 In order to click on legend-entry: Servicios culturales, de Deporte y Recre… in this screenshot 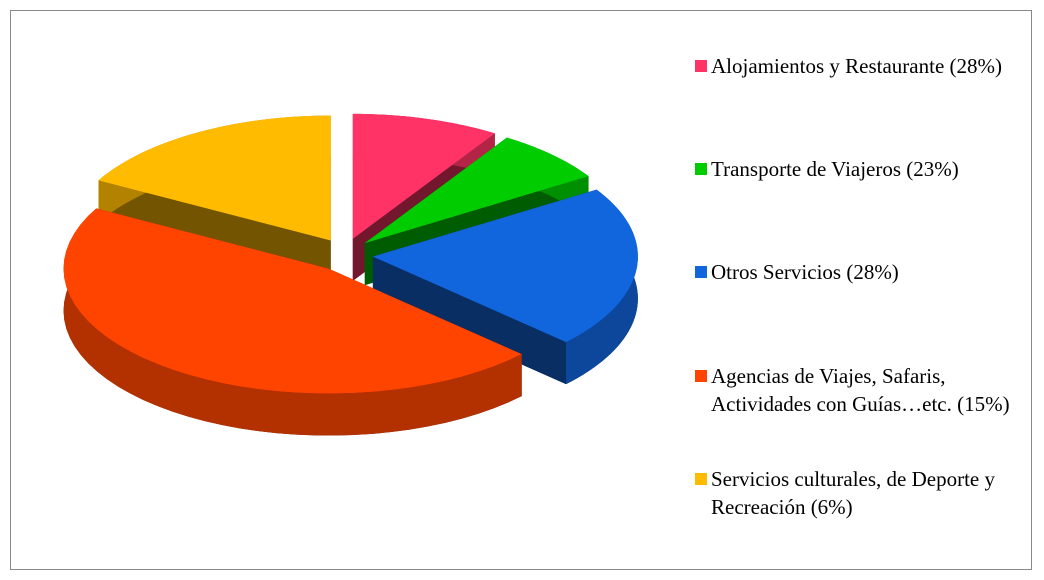, I will do `click(860, 493)`.